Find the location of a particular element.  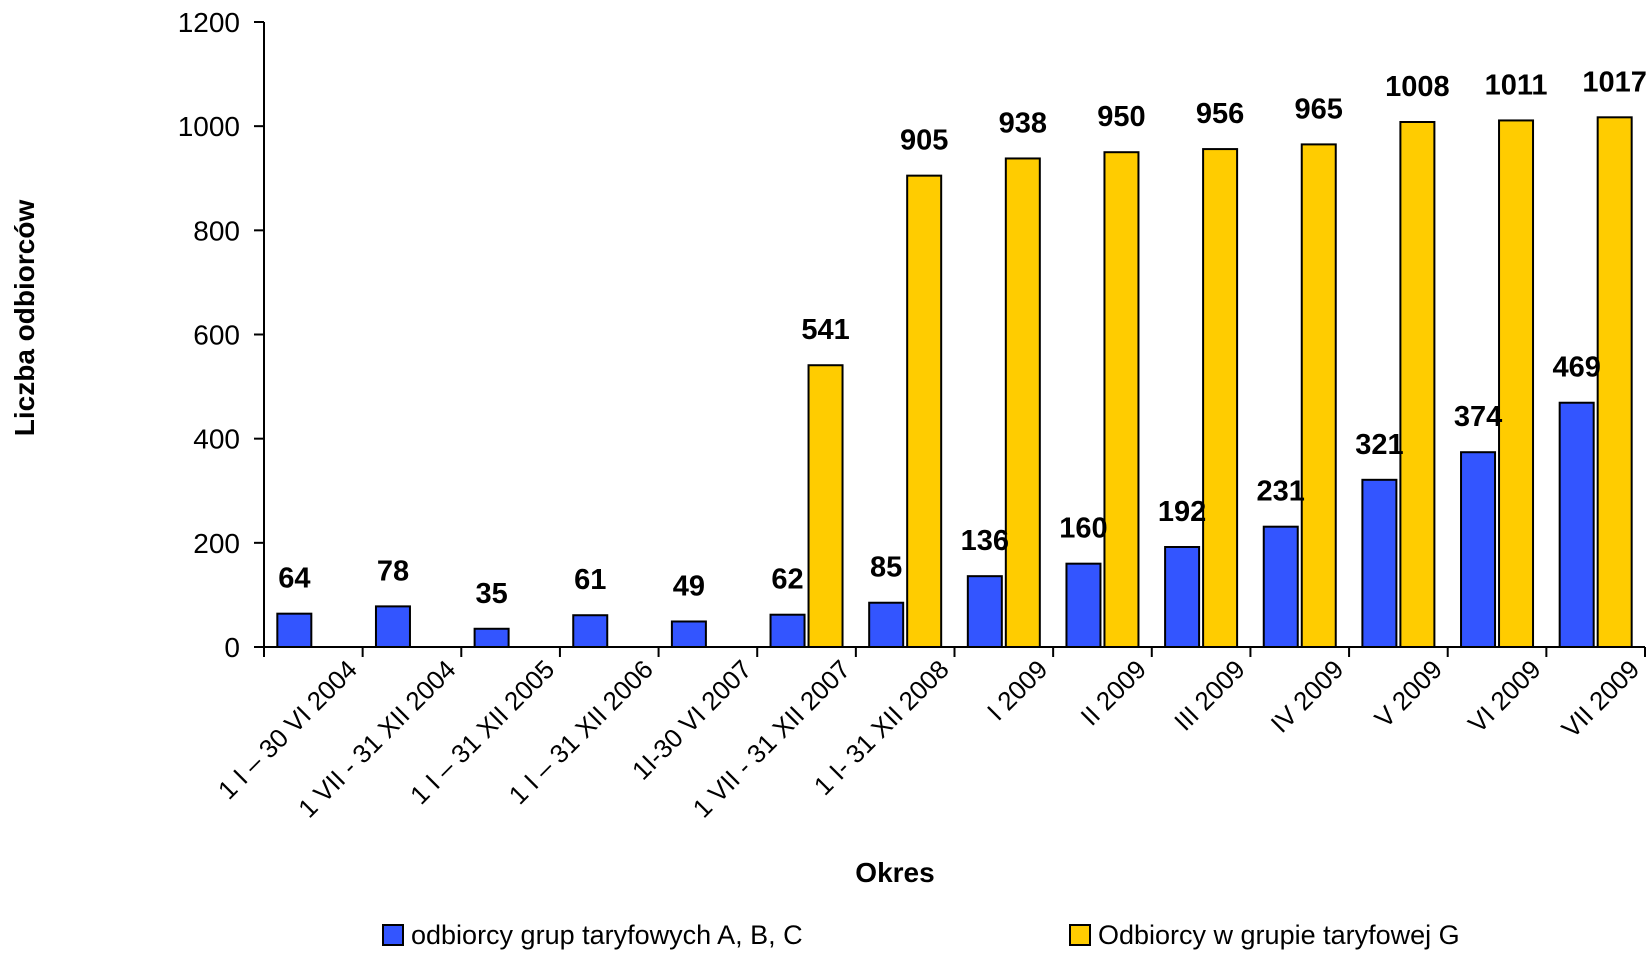

y-tick-label: 600 is located at coordinates (216, 335).